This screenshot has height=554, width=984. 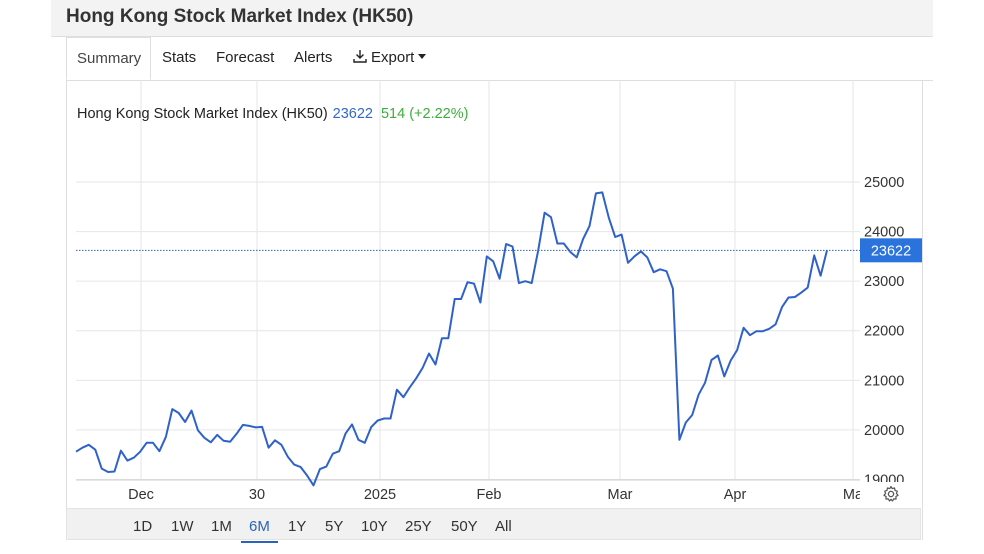 What do you see at coordinates (240, 16) in the screenshot?
I see `page-title: Hong Kong Stock Market Index (HK50)` at bounding box center [240, 16].